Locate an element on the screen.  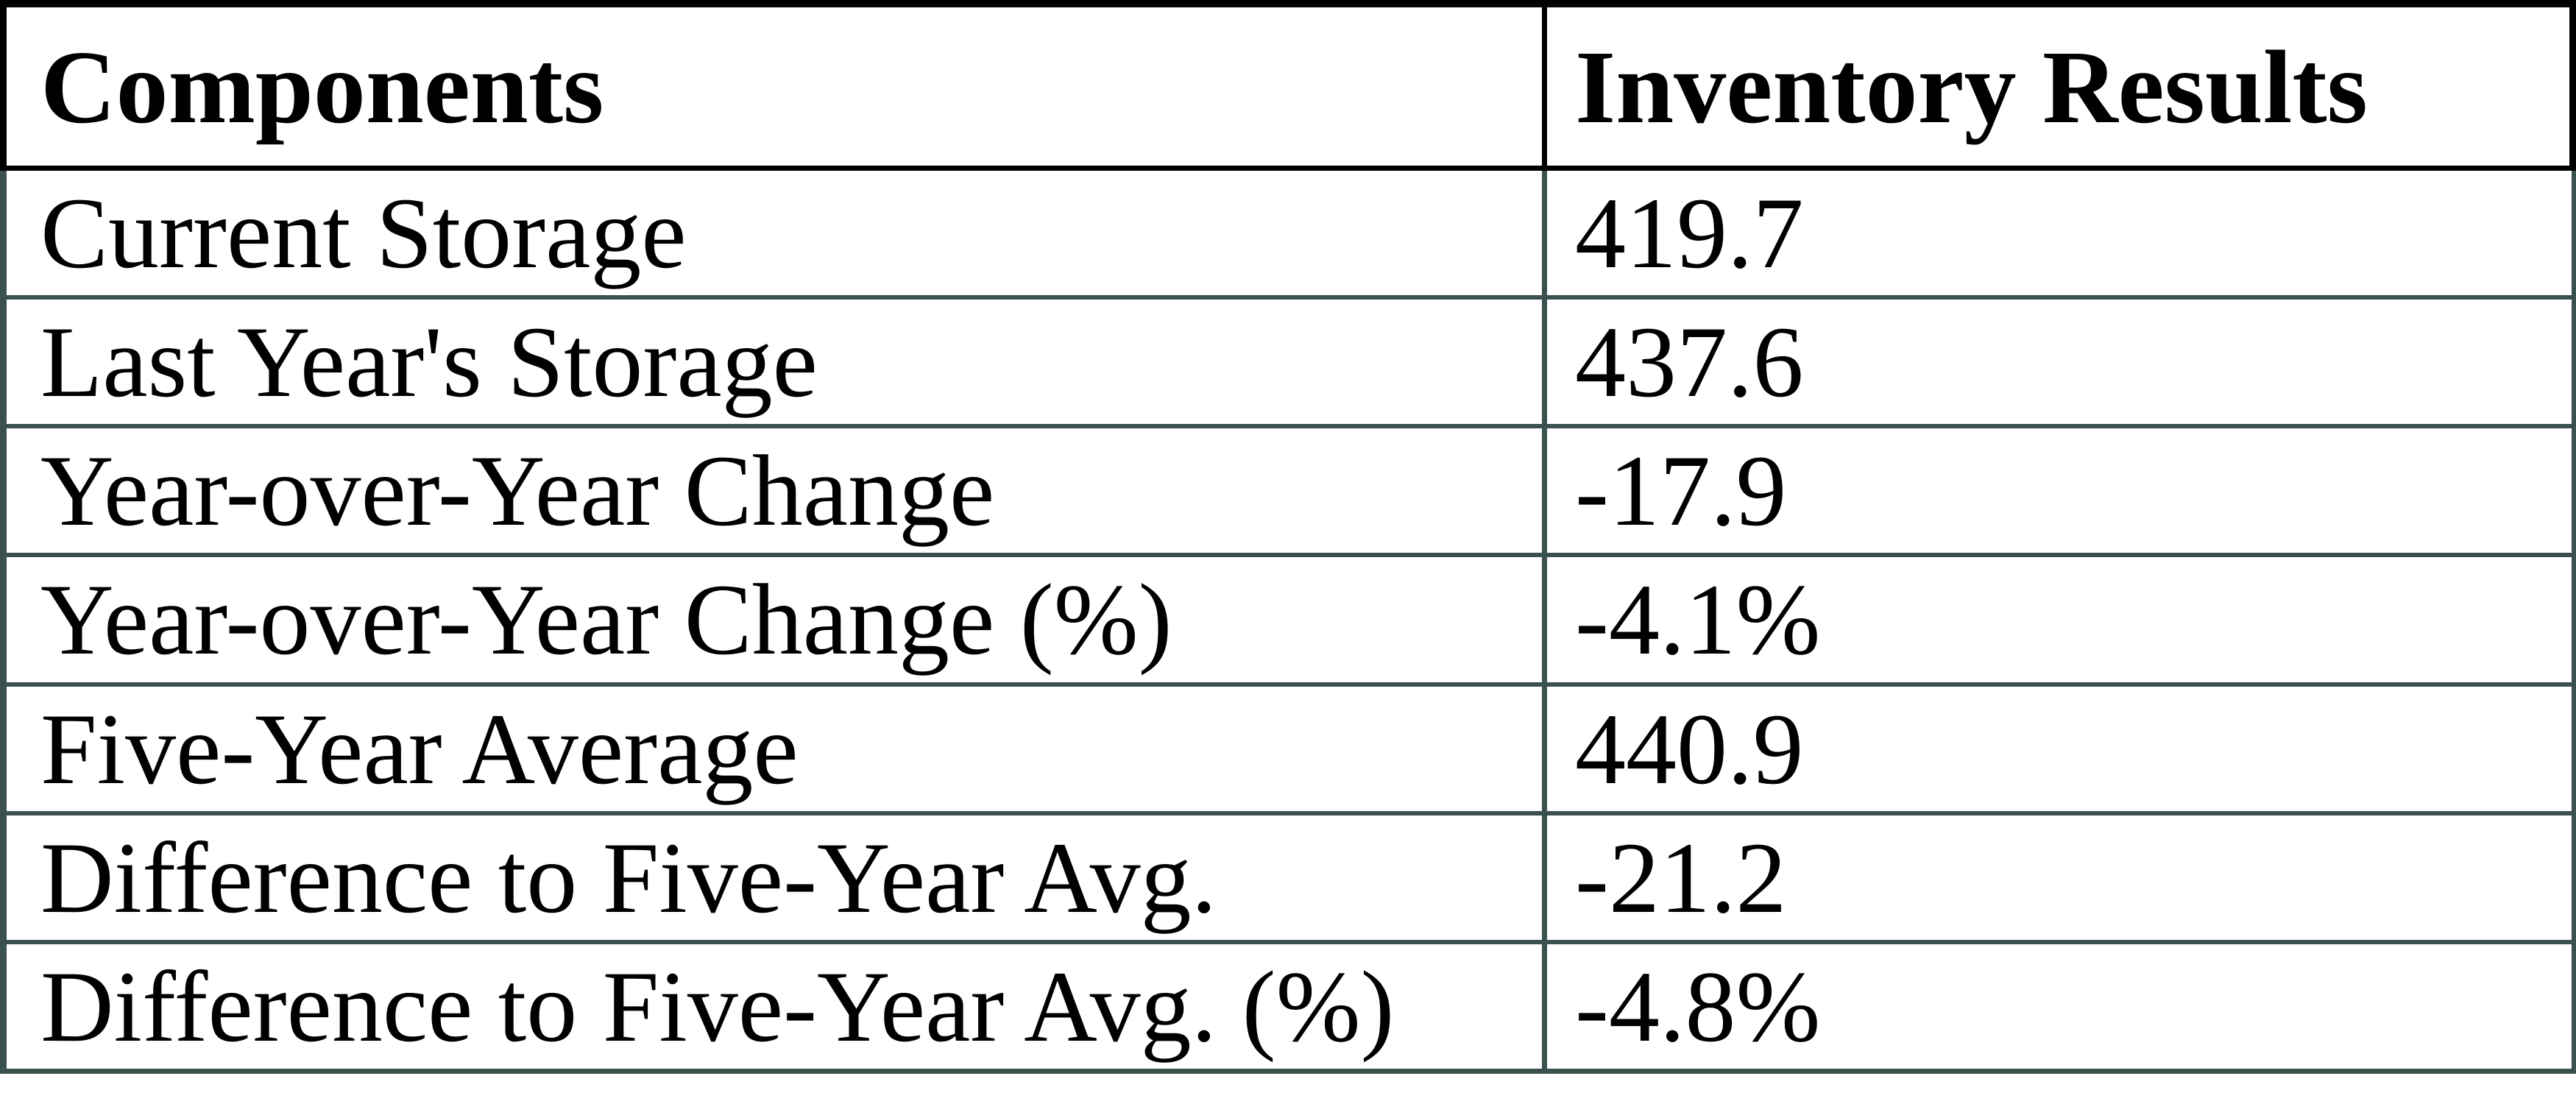
value-cell: -4.8% is located at coordinates (1698, 1006).